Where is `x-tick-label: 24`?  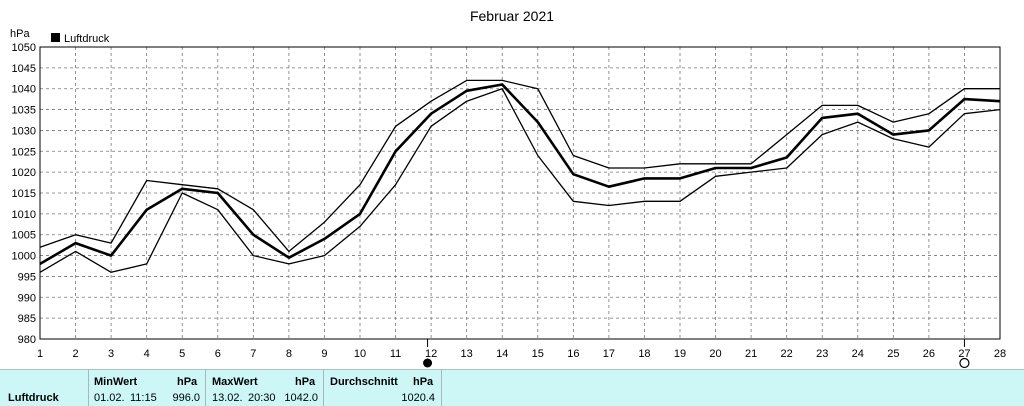 x-tick-label: 24 is located at coordinates (858, 354).